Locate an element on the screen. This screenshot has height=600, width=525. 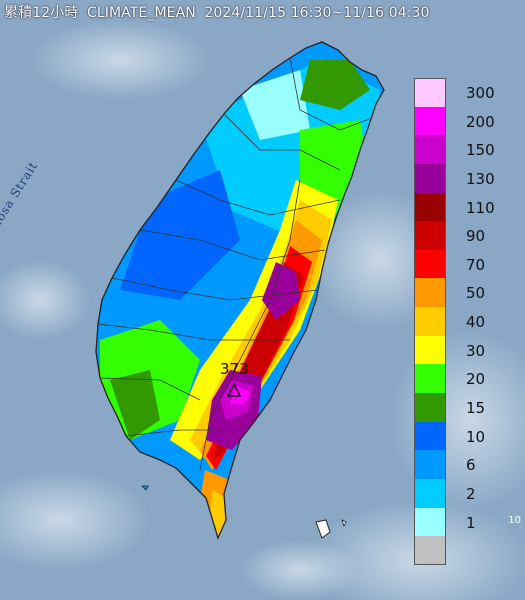
legend-row: 110 is located at coordinates (457, 207).